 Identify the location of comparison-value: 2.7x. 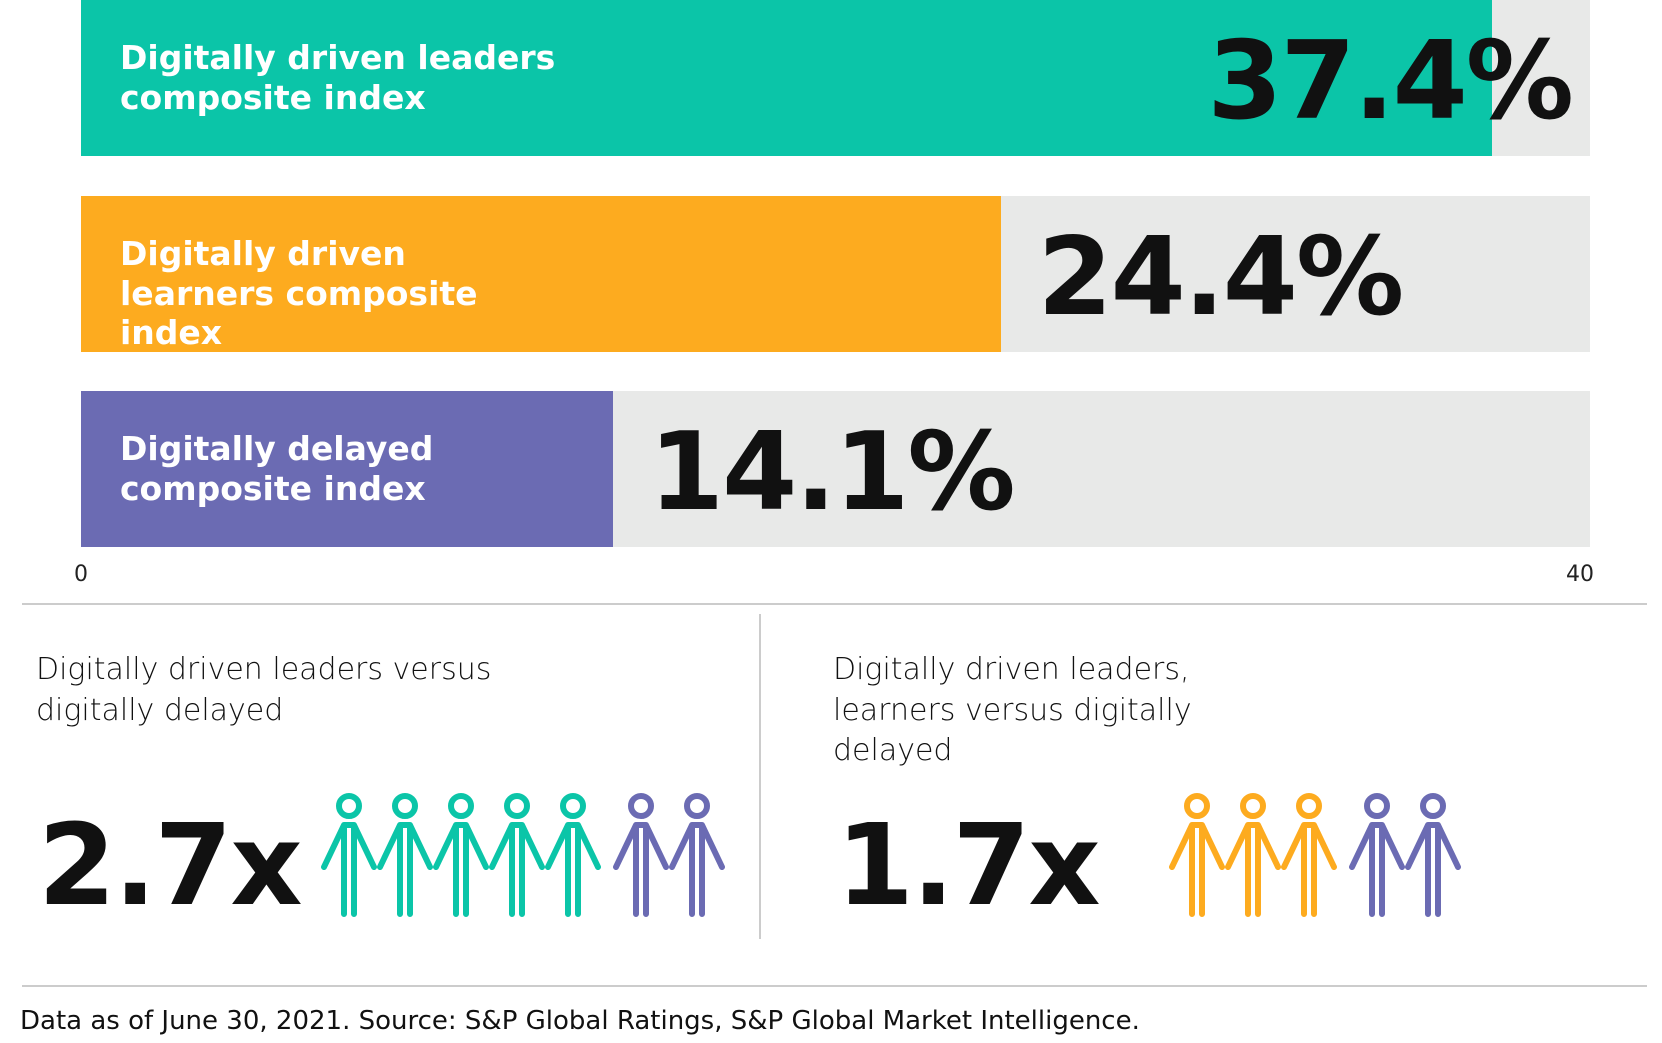
(170, 866).